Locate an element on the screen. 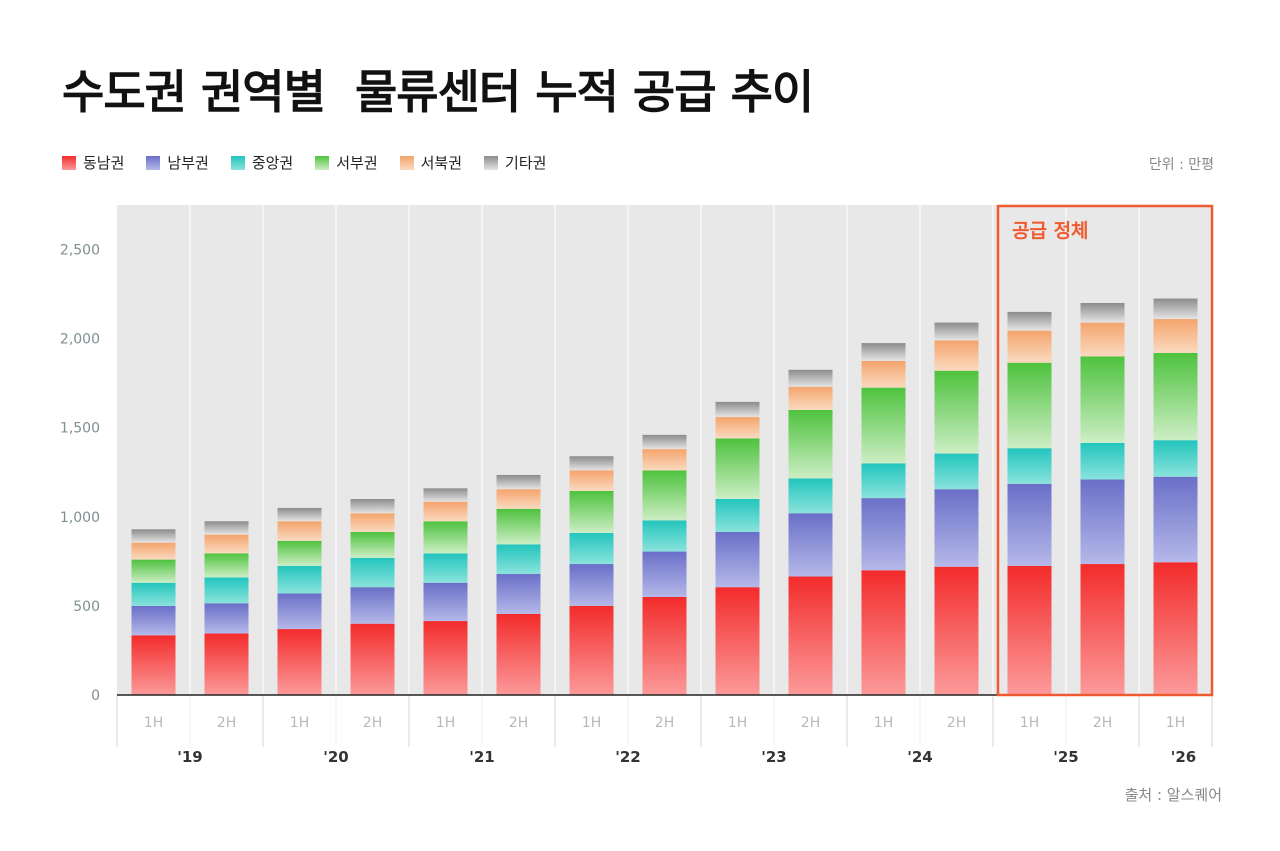  legend-item: 동남권 is located at coordinates (93, 162).